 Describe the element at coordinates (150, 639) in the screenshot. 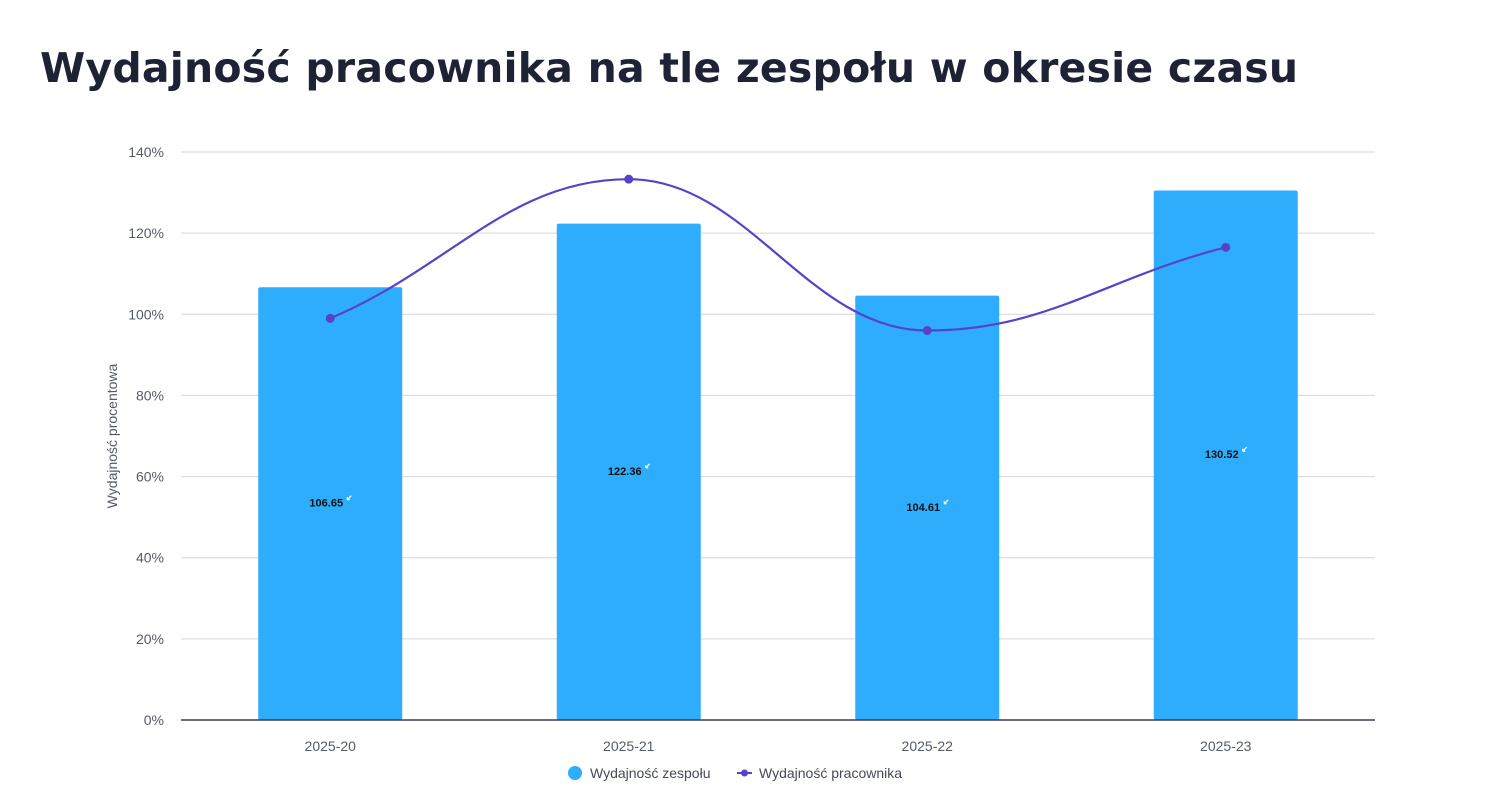

I see `y-tick-label: 20%` at that location.